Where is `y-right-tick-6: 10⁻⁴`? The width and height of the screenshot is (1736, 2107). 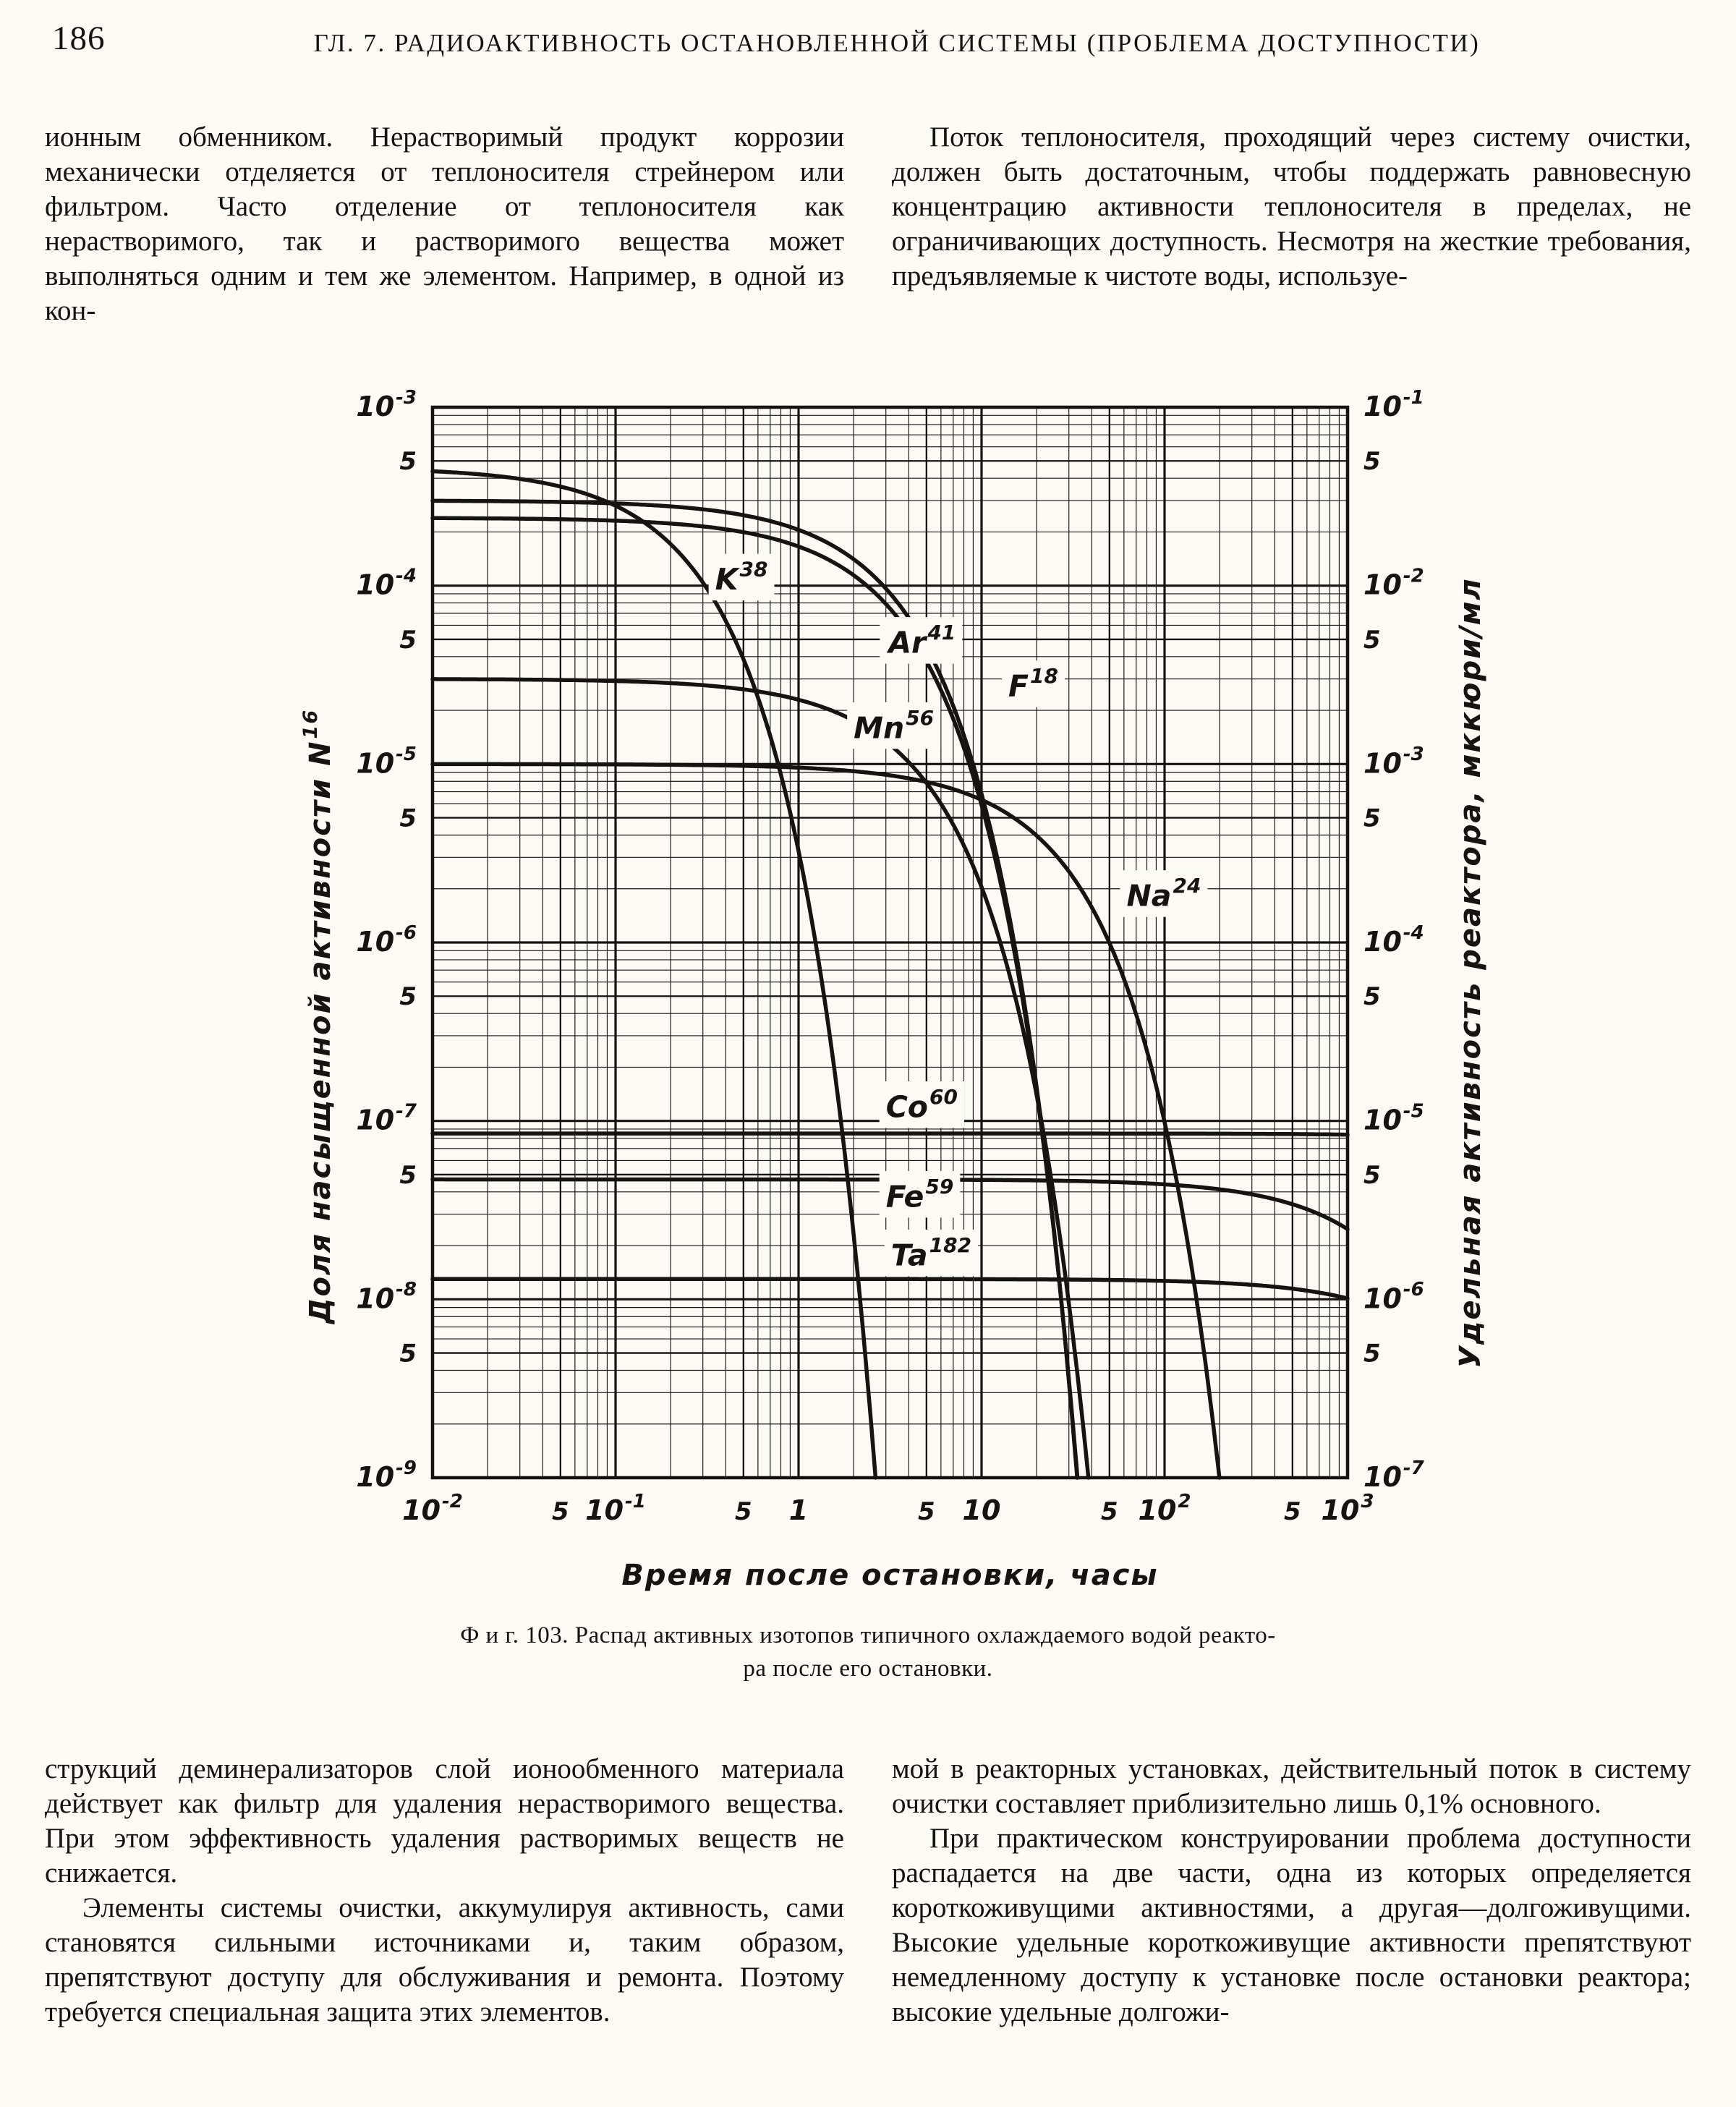
y-right-tick-6: 10⁻⁴ is located at coordinates (1394, 940).